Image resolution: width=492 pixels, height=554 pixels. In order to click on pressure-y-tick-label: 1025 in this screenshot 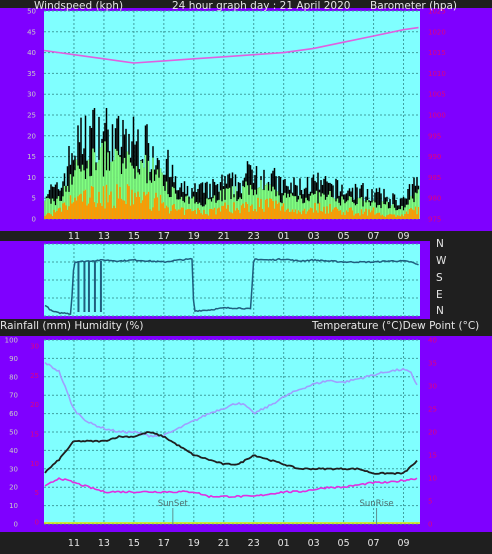, I will do `click(437, 12)`.